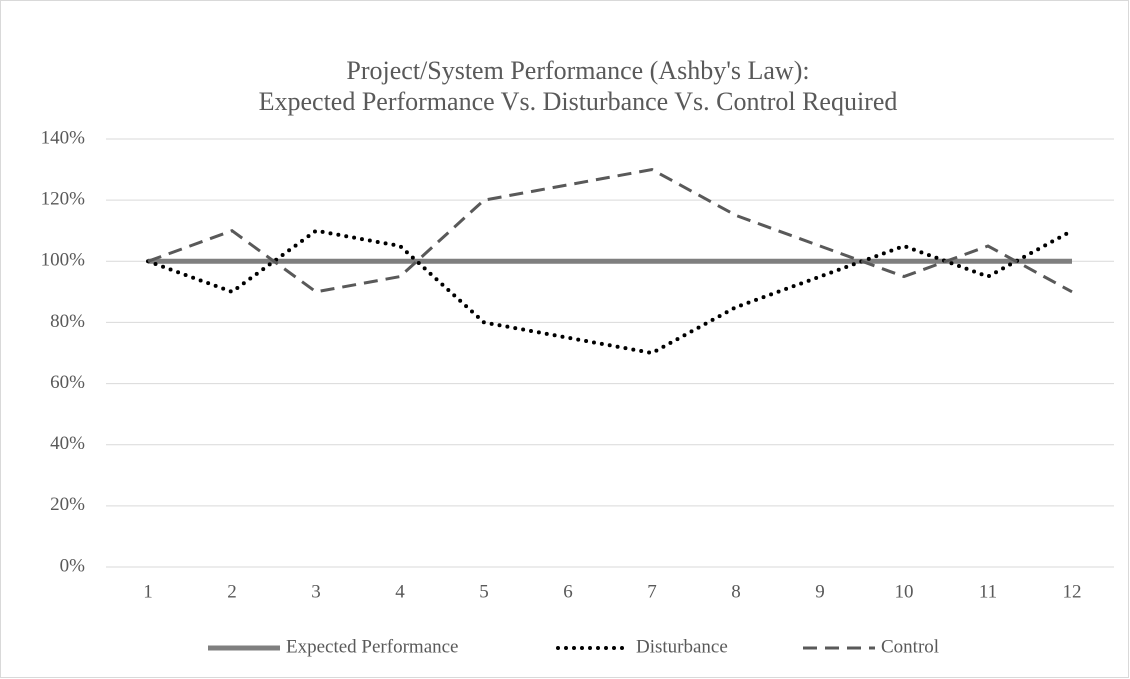 This screenshot has height=679, width=1130. Describe the element at coordinates (736, 591) in the screenshot. I see `x-tick-label: 8` at that location.